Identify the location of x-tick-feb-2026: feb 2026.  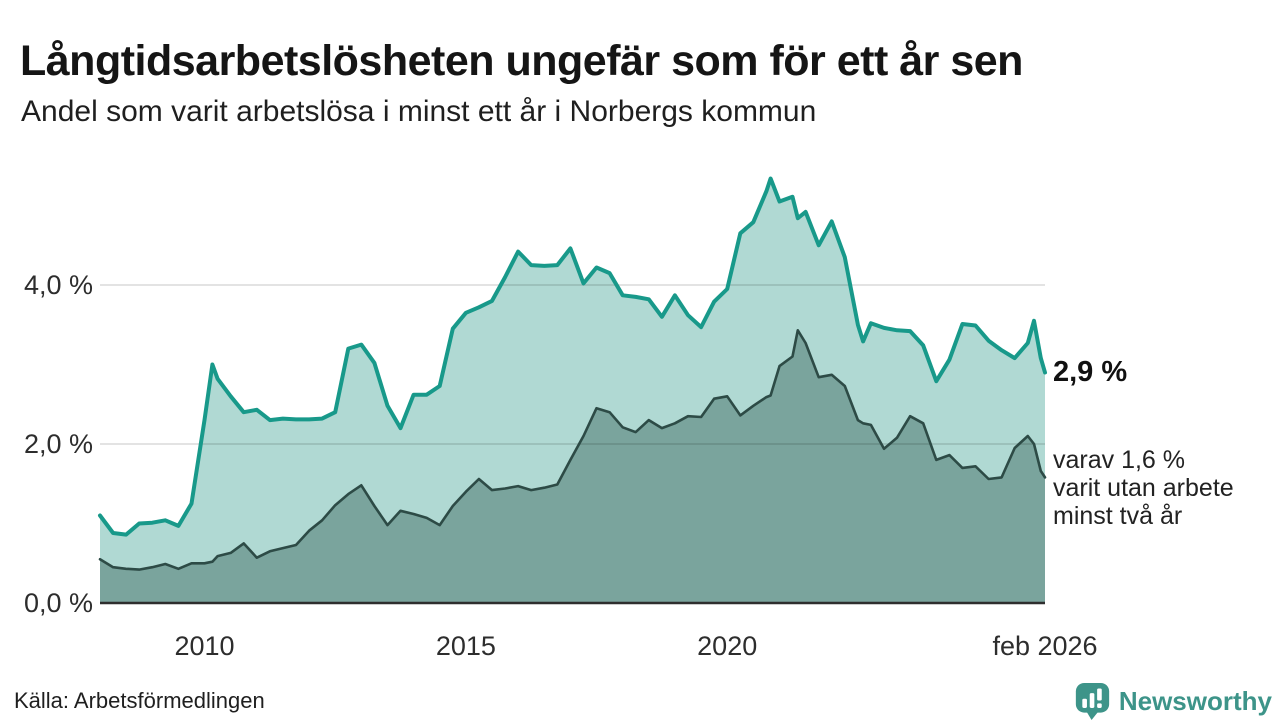
(1045, 646).